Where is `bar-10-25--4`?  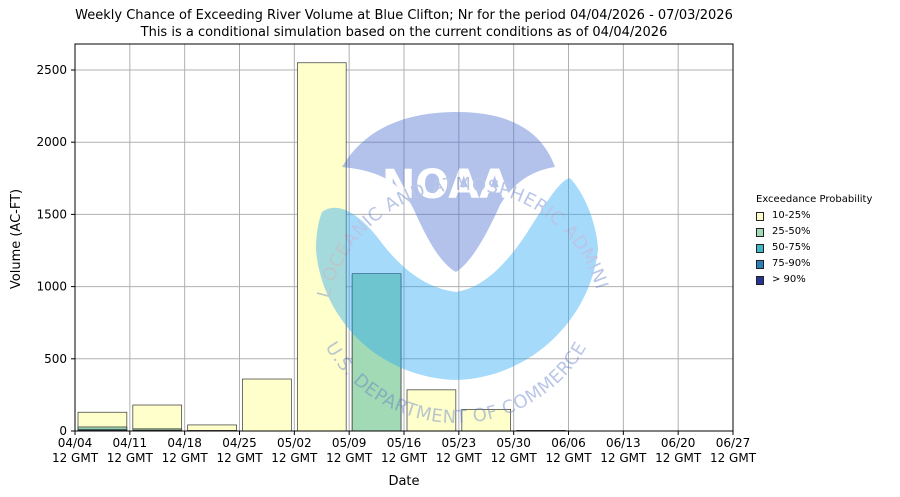
bar-10-25--4 is located at coordinates (321, 247).